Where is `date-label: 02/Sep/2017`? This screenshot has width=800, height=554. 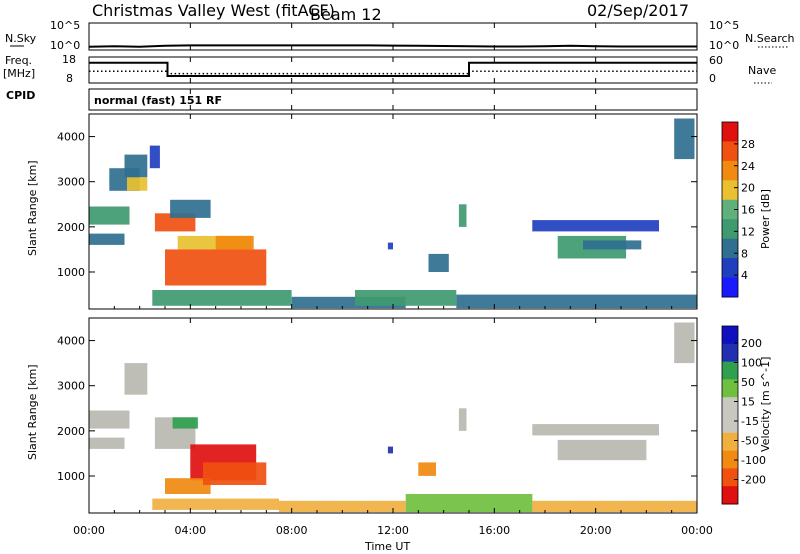 date-label: 02/Sep/2017 is located at coordinates (638, 10).